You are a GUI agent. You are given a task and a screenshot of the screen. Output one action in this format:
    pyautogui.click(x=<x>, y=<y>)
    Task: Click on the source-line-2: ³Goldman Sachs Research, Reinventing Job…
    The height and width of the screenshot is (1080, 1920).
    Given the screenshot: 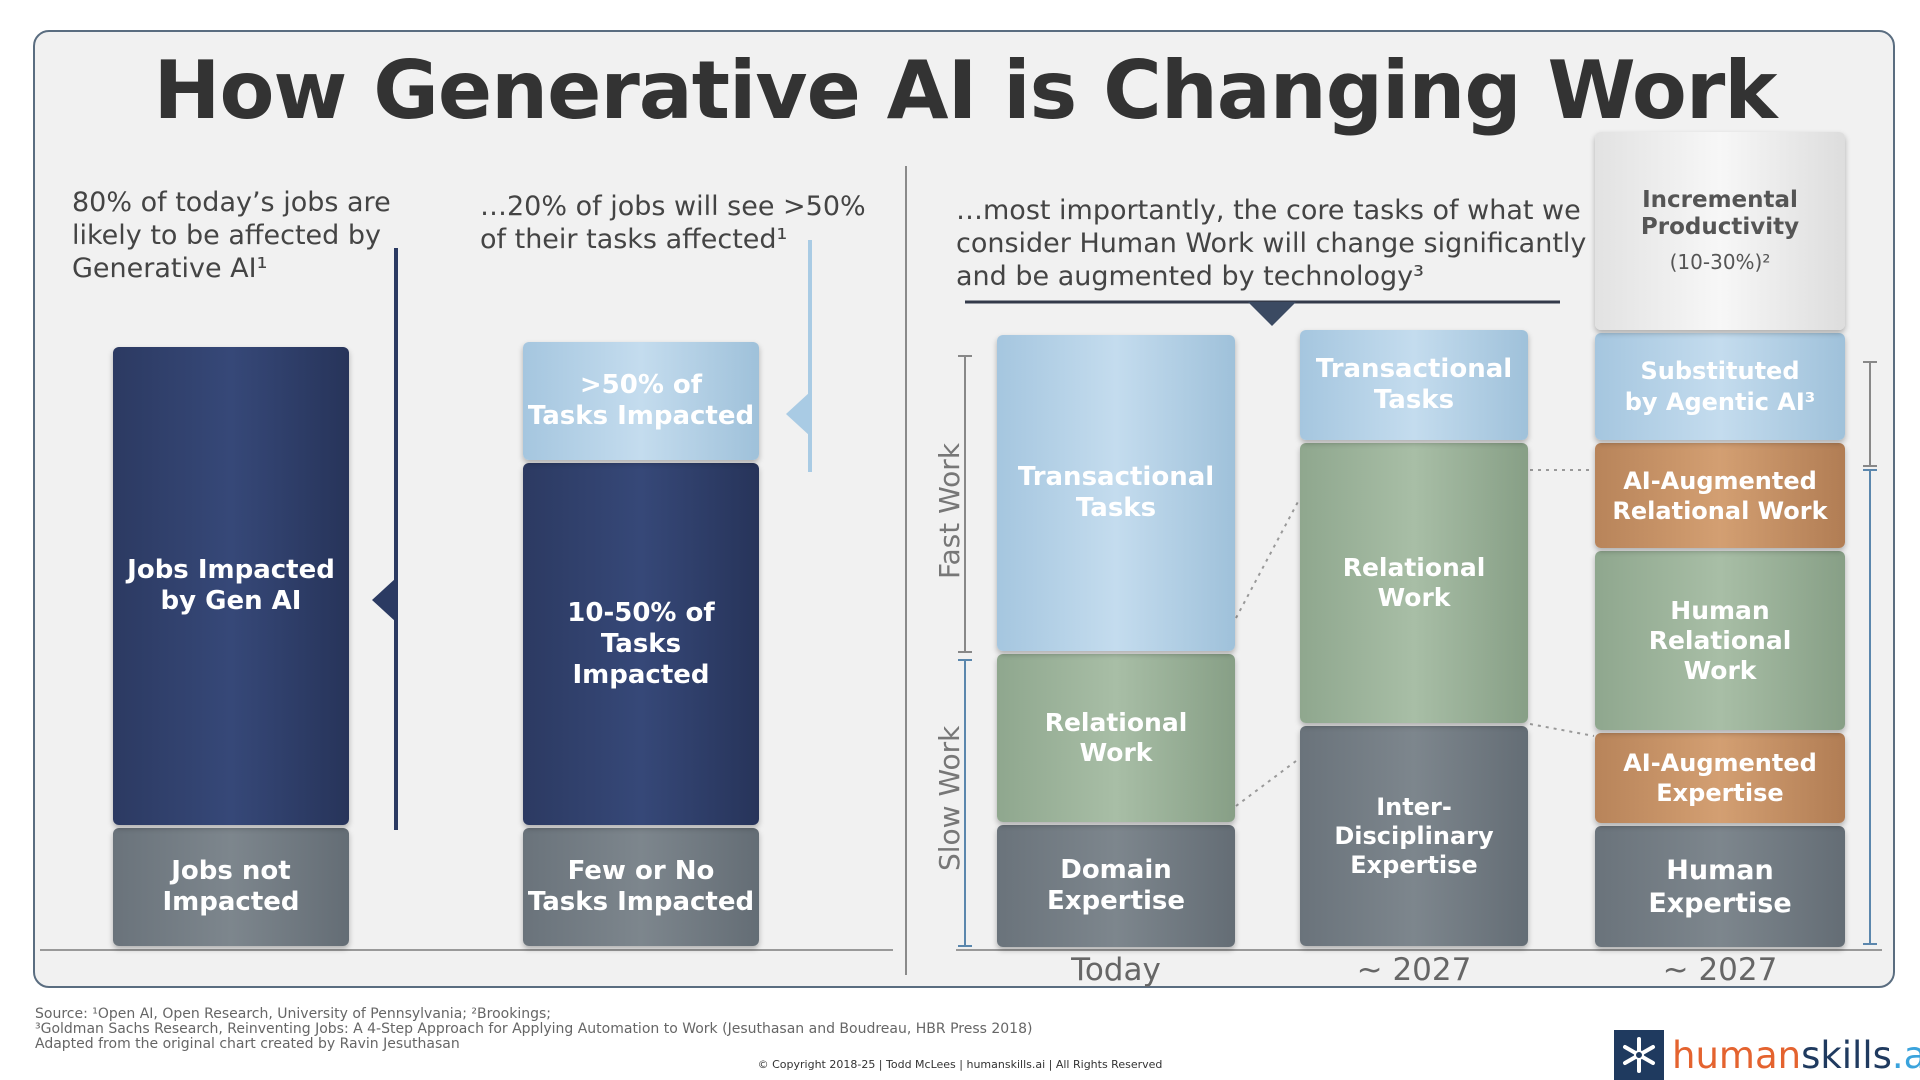 What is the action you would take?
    pyautogui.click(x=534, y=1029)
    